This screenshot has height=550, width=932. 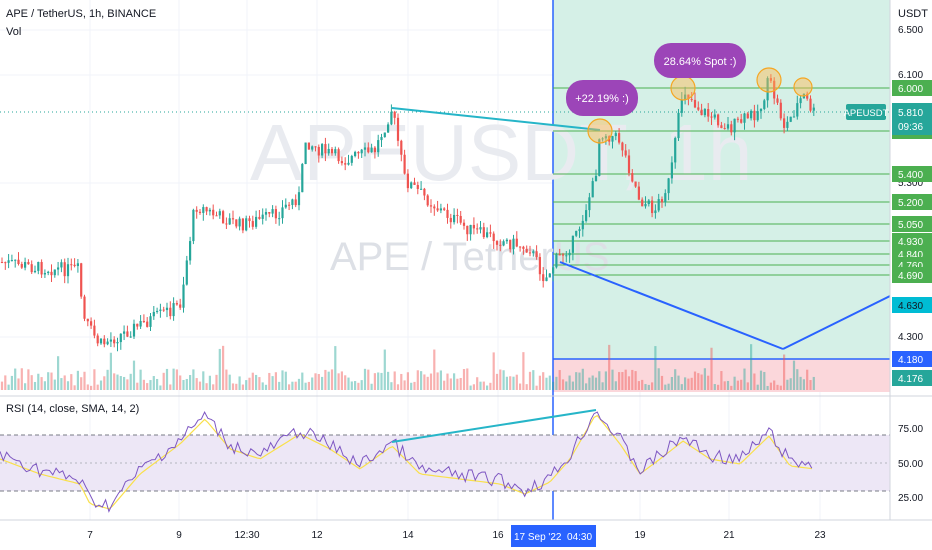 I want to click on volume-bars, so click(x=407, y=367).